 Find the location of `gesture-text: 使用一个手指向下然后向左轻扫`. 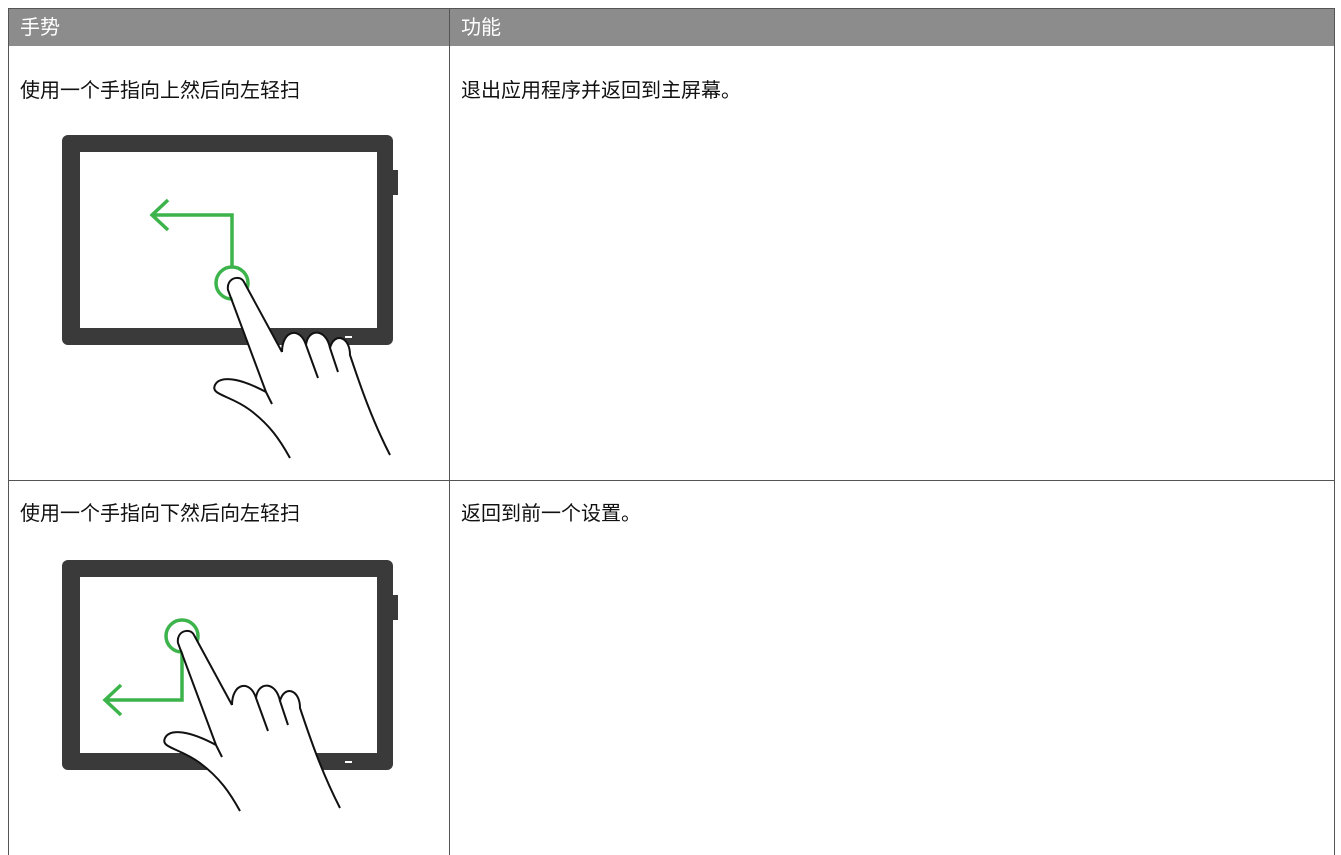

gesture-text: 使用一个手指向下然后向左轻扫 is located at coordinates (160, 513).